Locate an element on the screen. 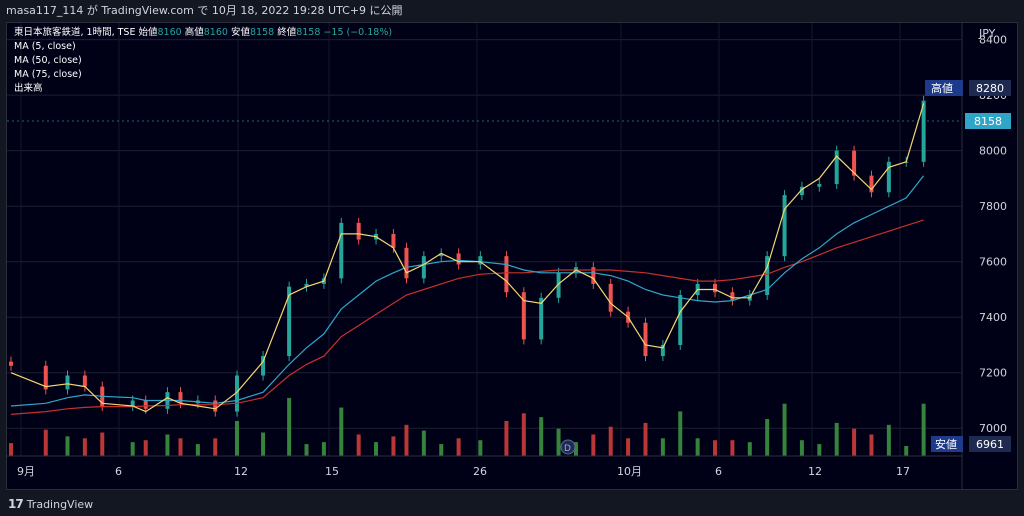  low-value: 8158 is located at coordinates (262, 32).